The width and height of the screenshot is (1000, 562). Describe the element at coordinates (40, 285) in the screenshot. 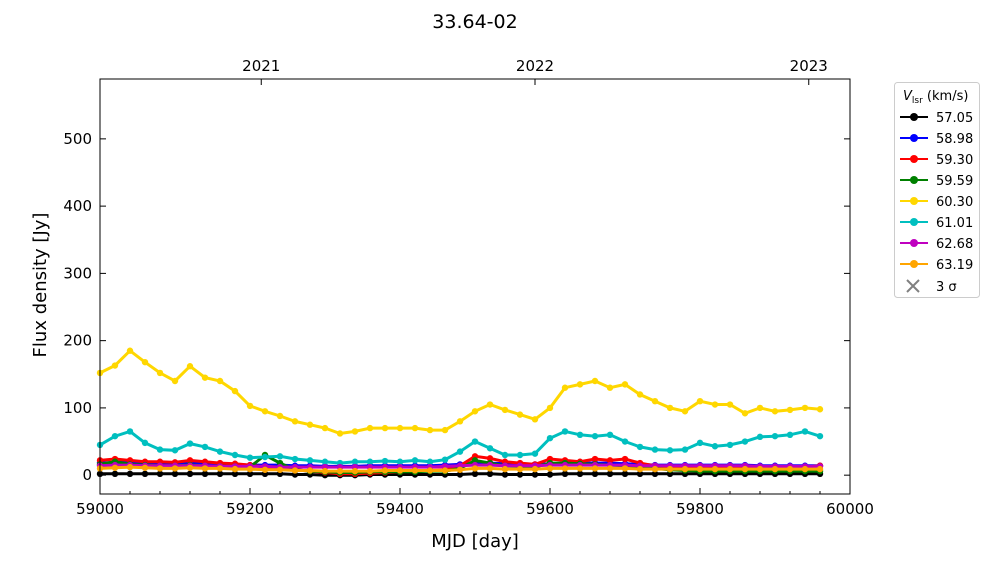

I see `y-axis-label: Flux density [Jy]` at that location.